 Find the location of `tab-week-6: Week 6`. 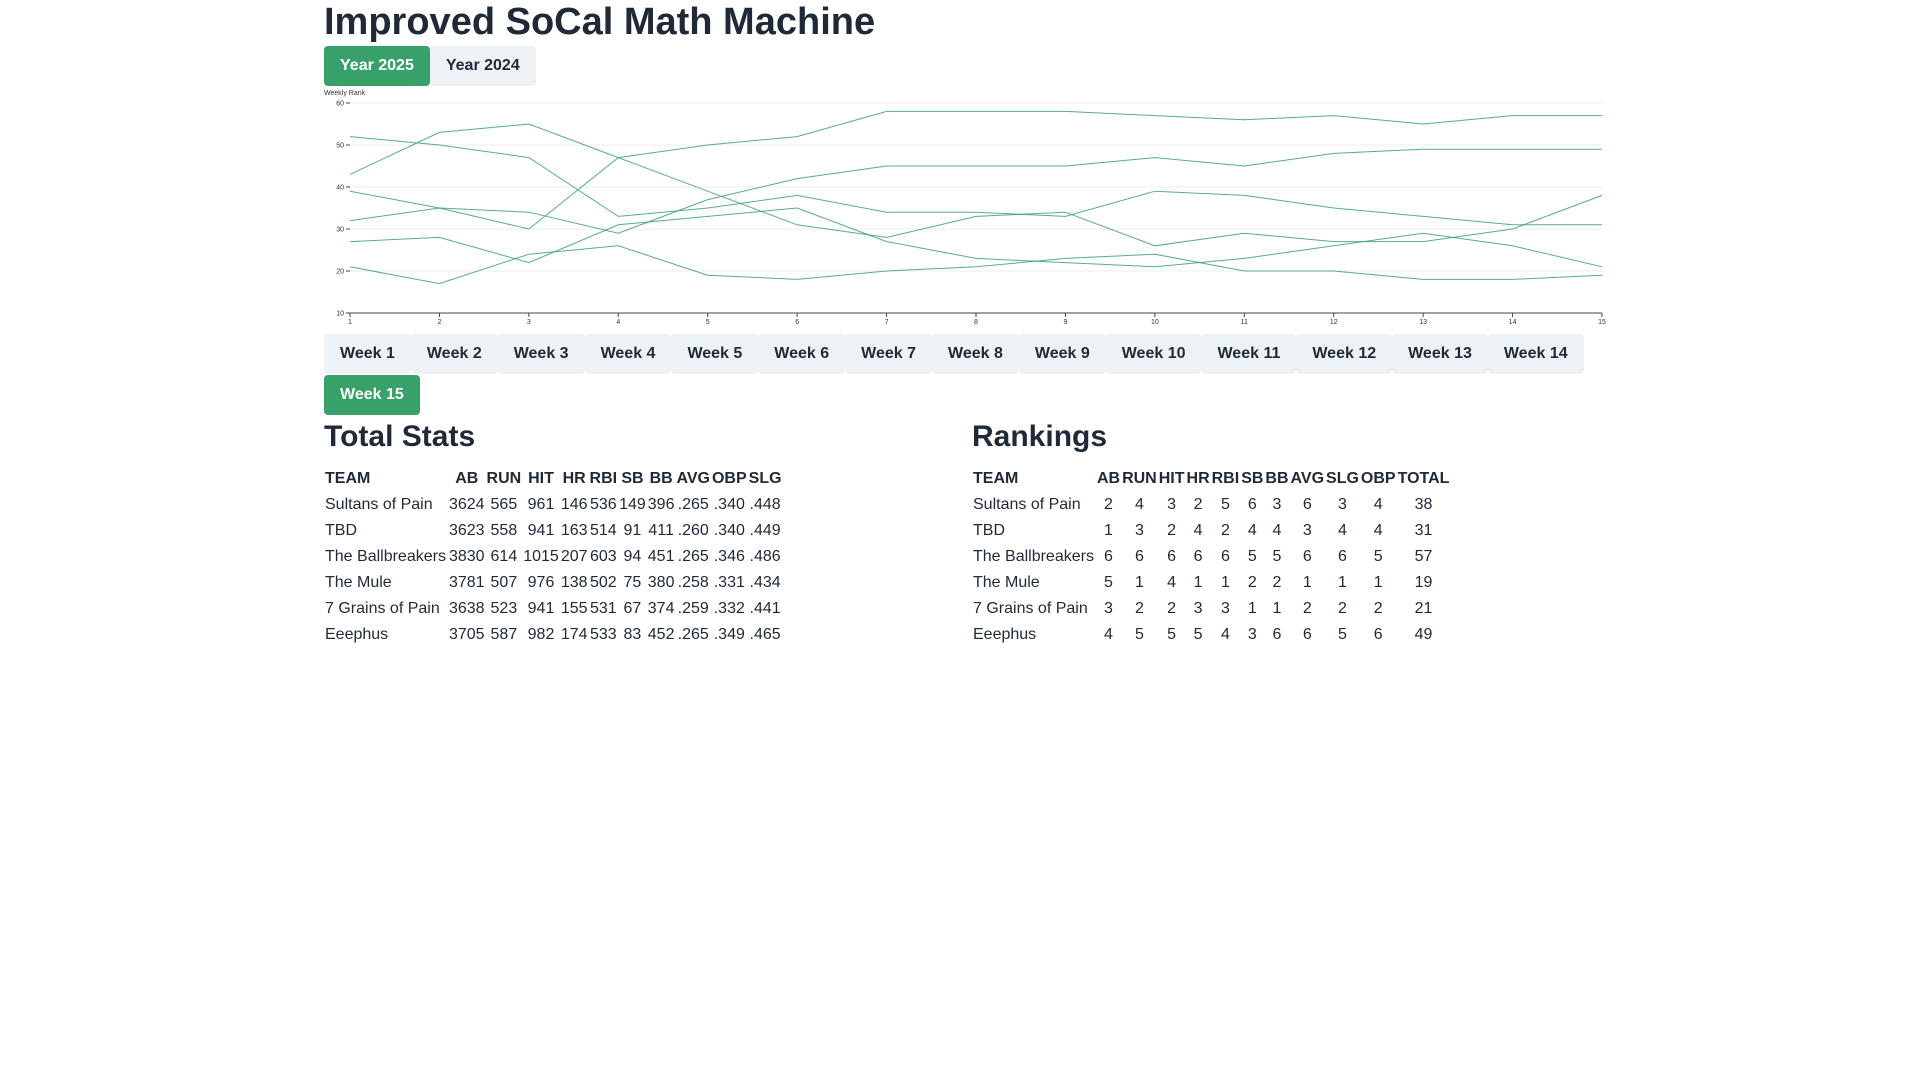

tab-week-6: Week 6 is located at coordinates (802, 354).